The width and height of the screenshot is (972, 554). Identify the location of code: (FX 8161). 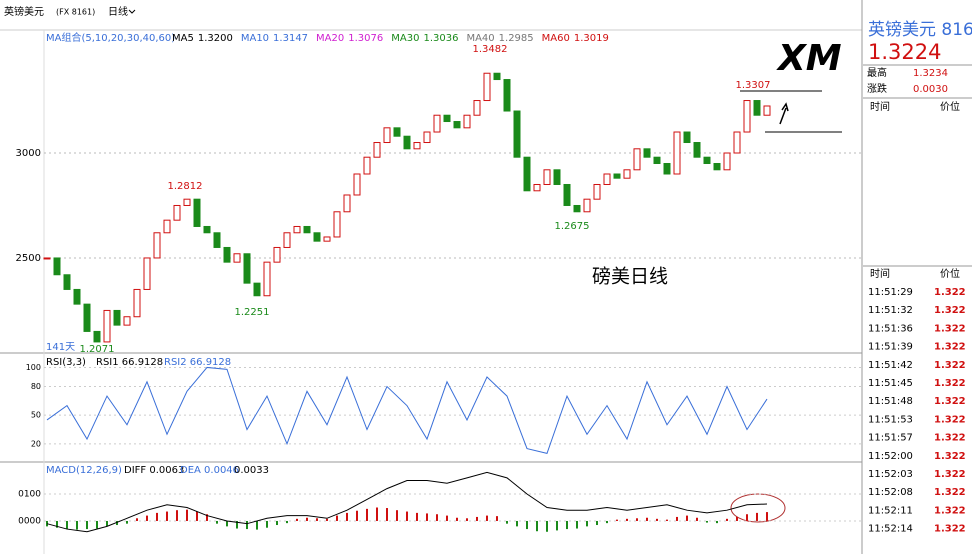
(75, 12).